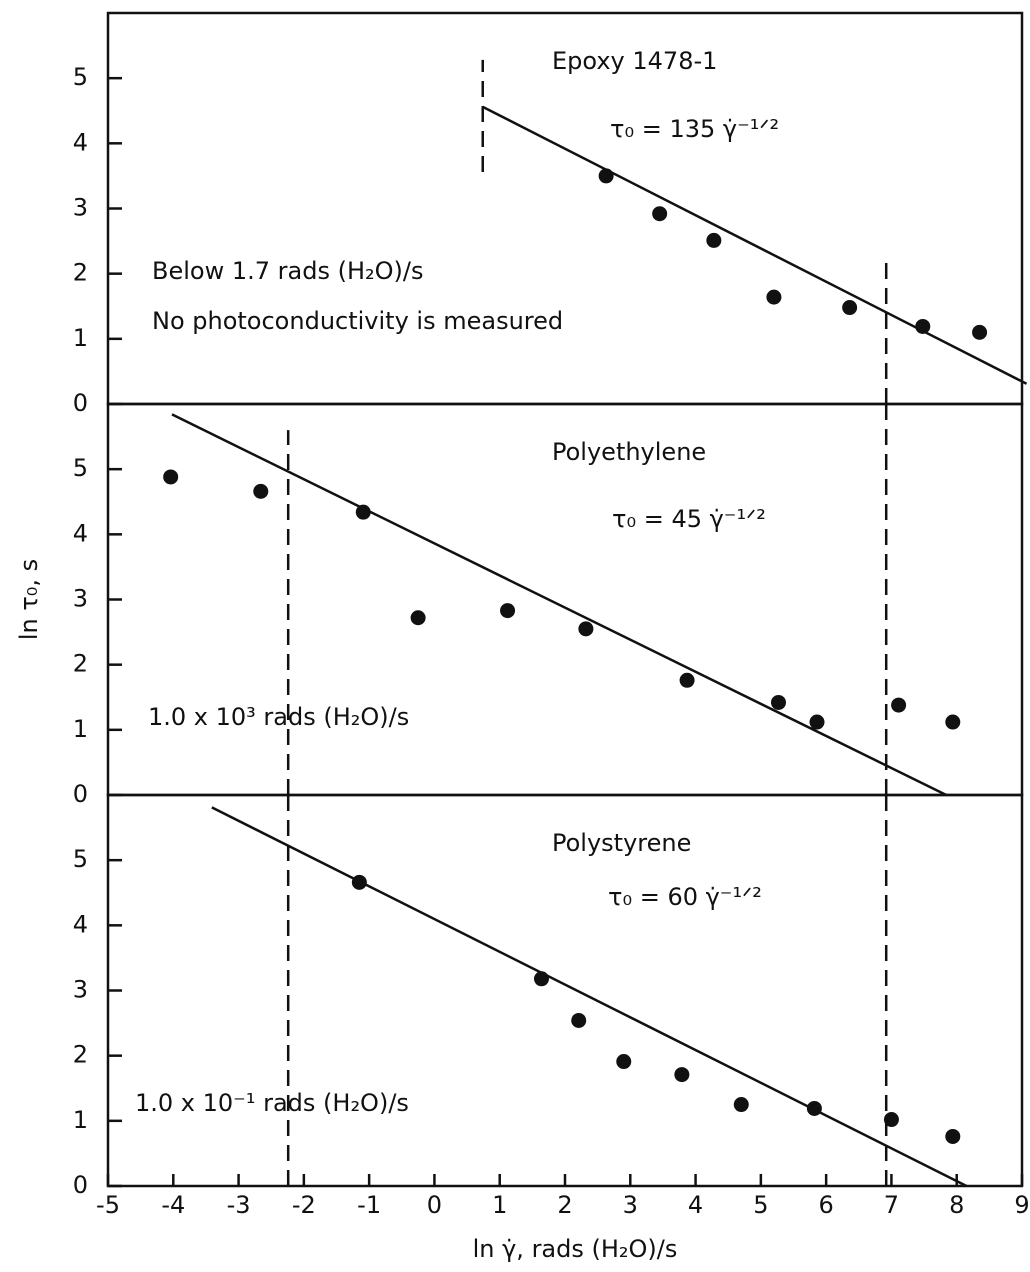 The height and width of the screenshot is (1272, 1030). Describe the element at coordinates (760, 1205) in the screenshot. I see `x-tick-label: 5` at that location.